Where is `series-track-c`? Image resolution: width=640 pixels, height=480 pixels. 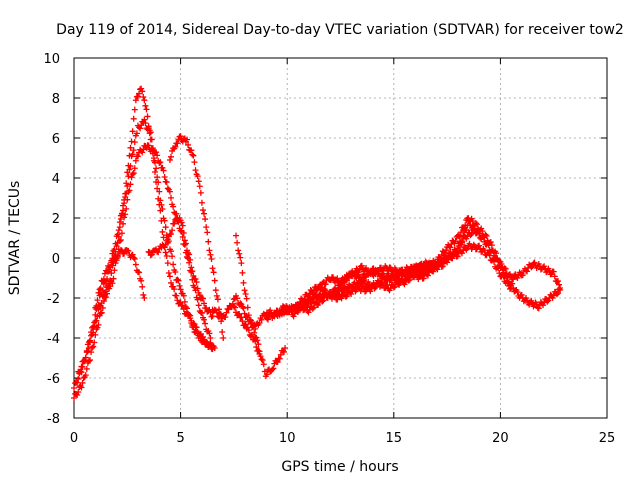 series-track-c is located at coordinates (144, 258).